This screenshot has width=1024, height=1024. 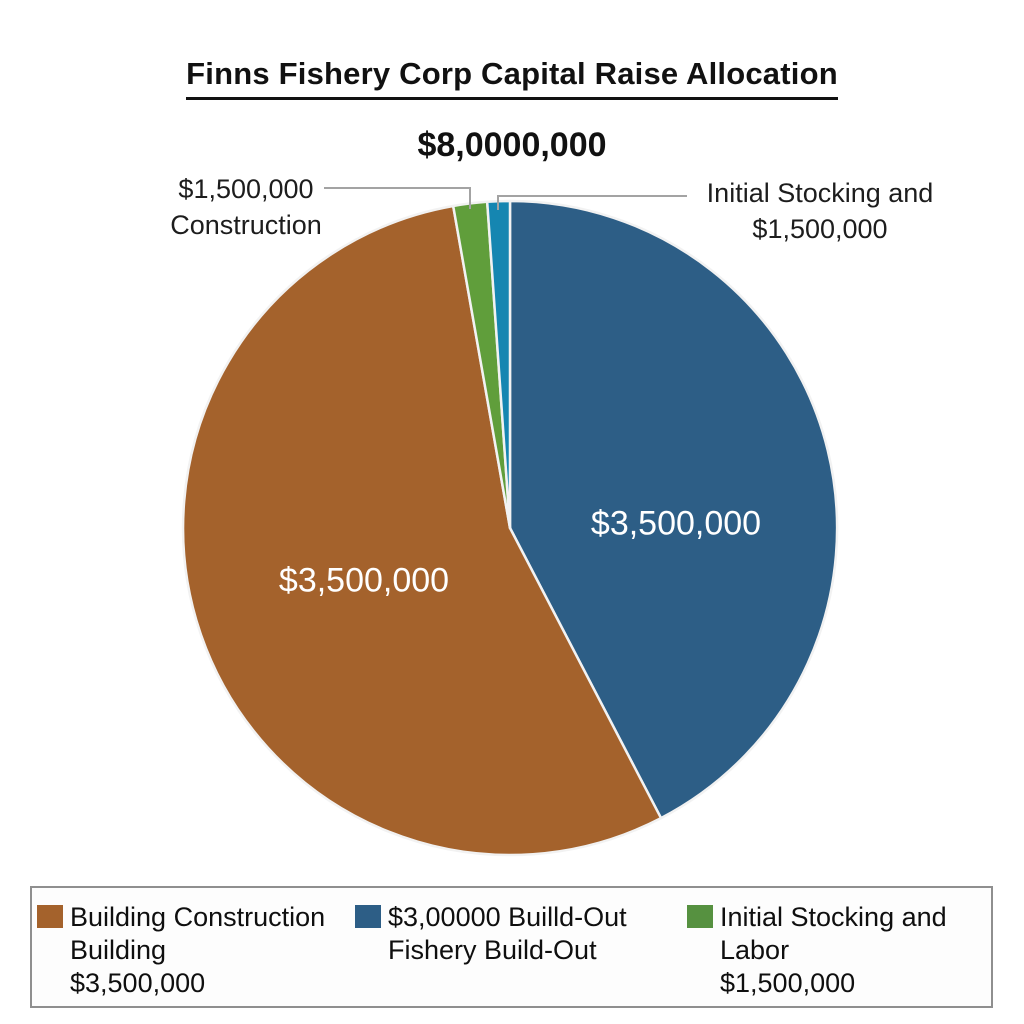 I want to click on legend-swatch-brown, so click(x=50, y=916).